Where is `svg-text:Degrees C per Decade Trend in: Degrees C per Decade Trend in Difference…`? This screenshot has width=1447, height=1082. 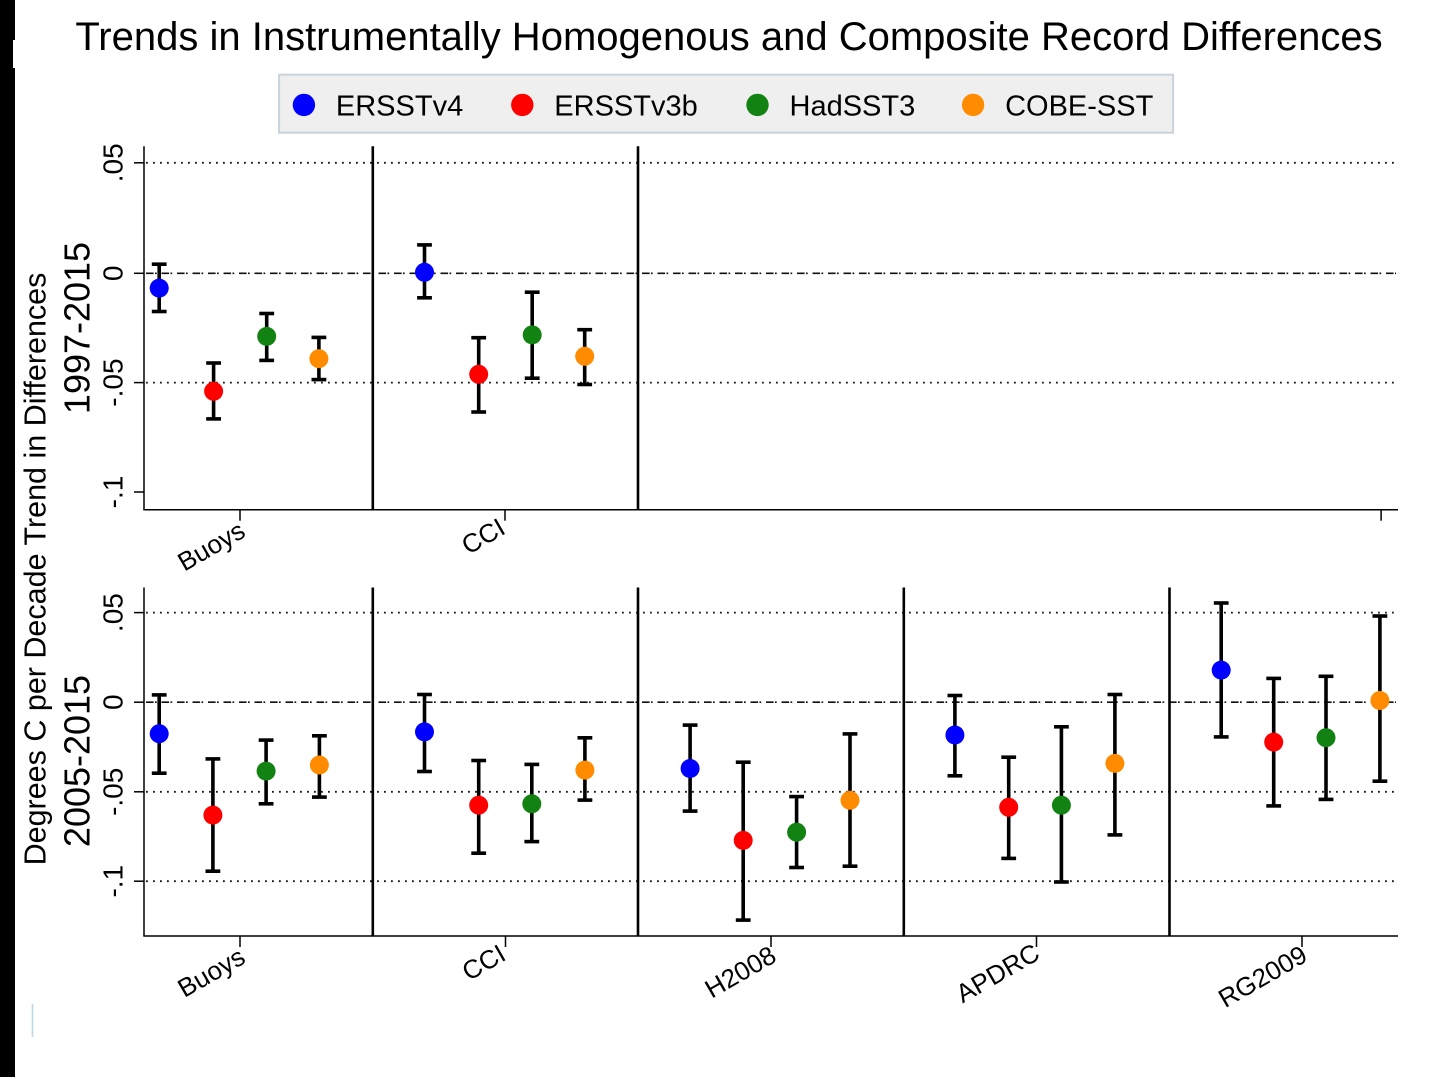 svg-text:Degrees C per Decade Trend in: Degrees C per Decade Trend in Difference… is located at coordinates (36, 569).